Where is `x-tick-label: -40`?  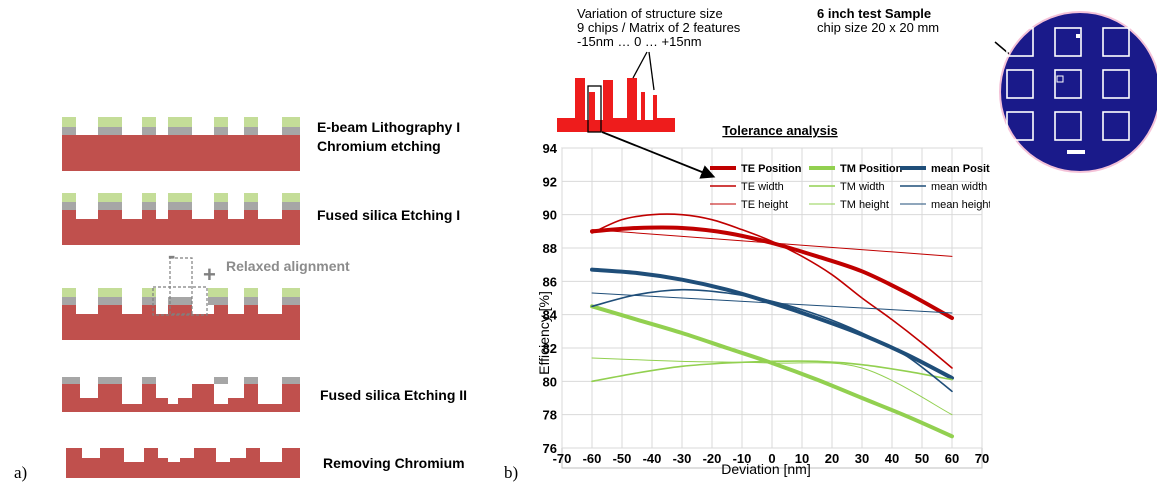 x-tick-label: -40 is located at coordinates (652, 458).